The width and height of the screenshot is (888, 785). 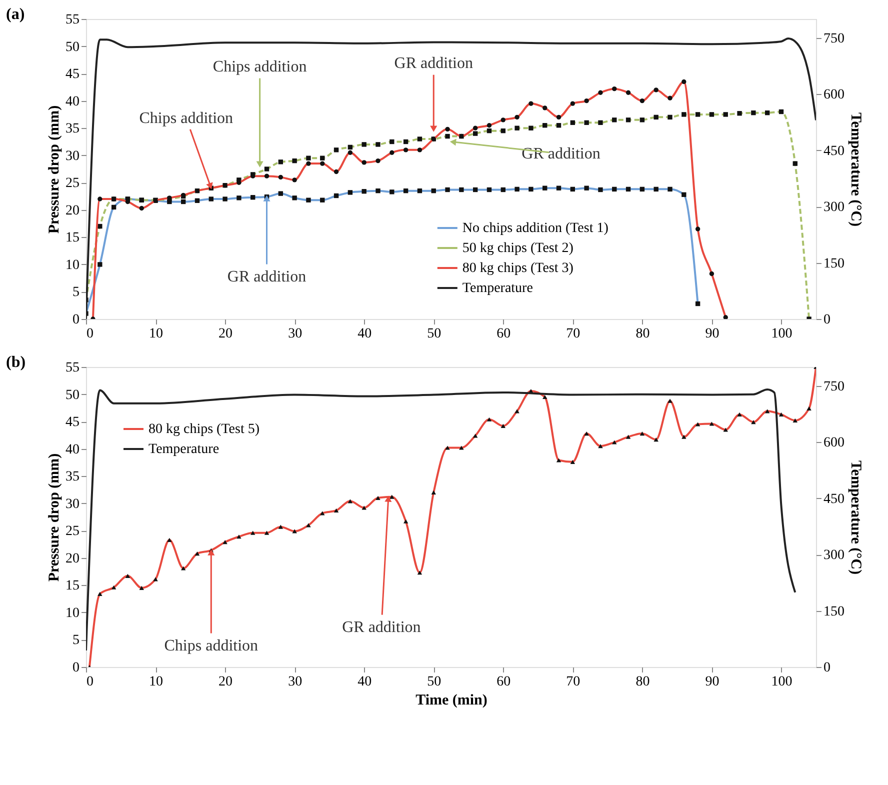 I want to click on legend-label: 80 kg chips (Test 3), so click(x=518, y=268).